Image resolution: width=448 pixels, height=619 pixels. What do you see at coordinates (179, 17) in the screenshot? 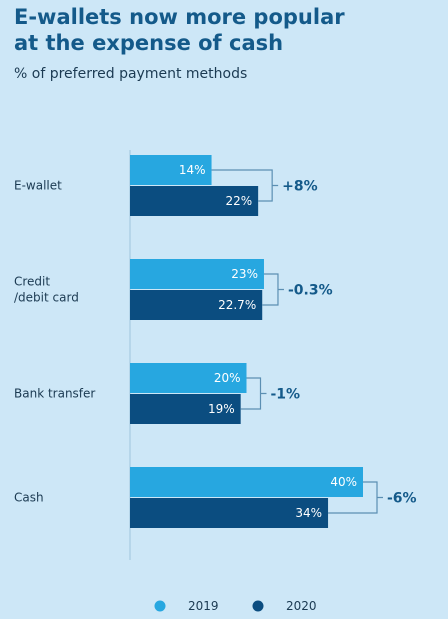
I see `chart-title-line-1: E-wallets now more popular` at bounding box center [179, 17].